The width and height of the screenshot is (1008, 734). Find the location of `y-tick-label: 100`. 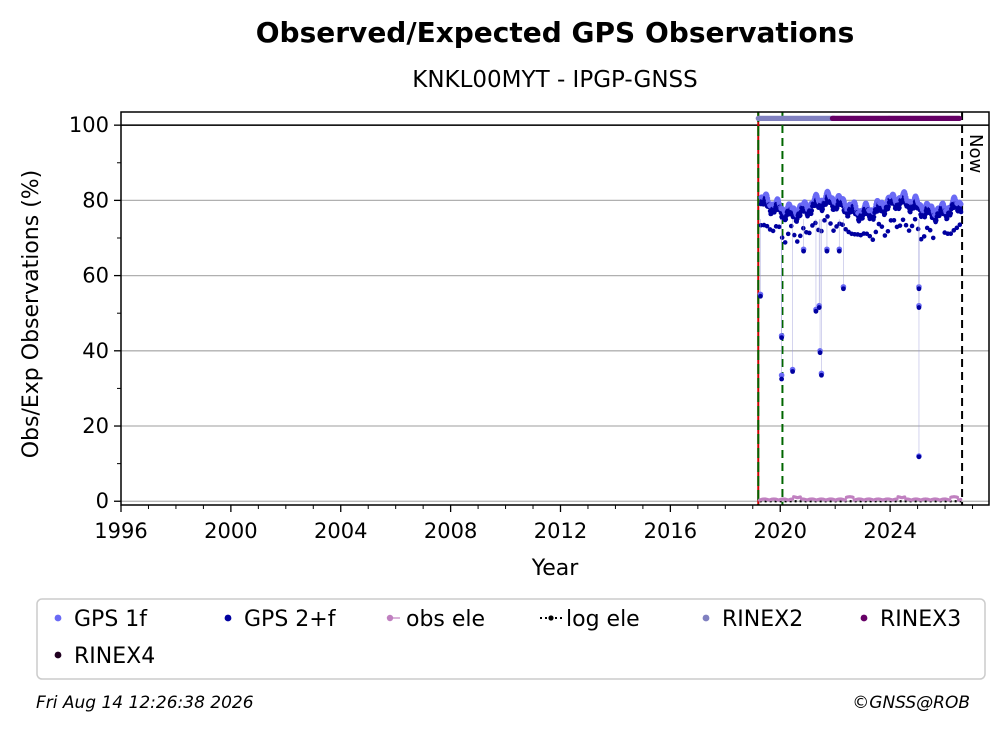

y-tick-label: 100 is located at coordinates (89, 125).